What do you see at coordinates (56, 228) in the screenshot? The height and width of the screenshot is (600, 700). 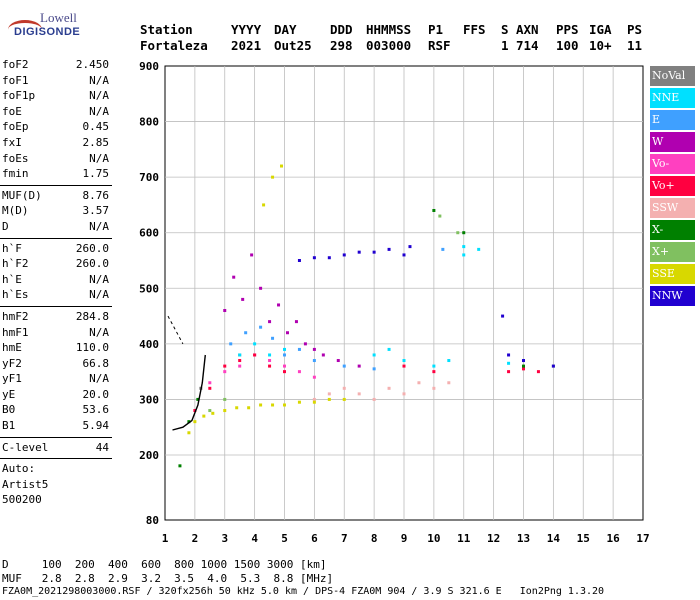 I see `param-row: D N/A` at bounding box center [56, 228].